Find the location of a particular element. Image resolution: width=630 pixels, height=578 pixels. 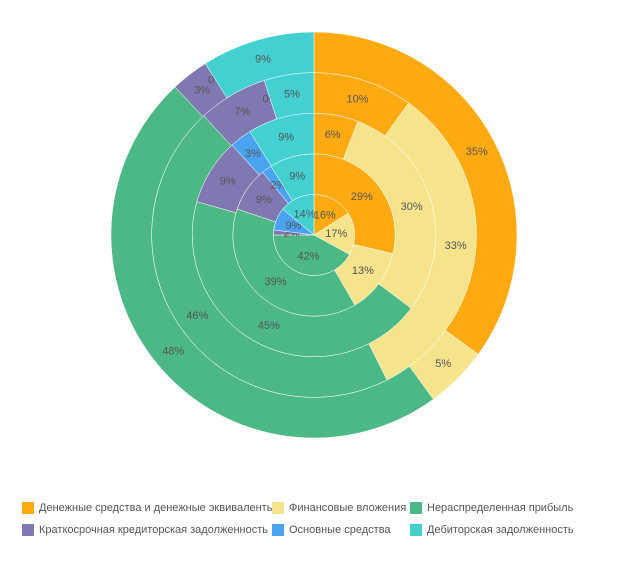

legend-label: Краткосрочная кредиторская задолженность is located at coordinates (153, 530).